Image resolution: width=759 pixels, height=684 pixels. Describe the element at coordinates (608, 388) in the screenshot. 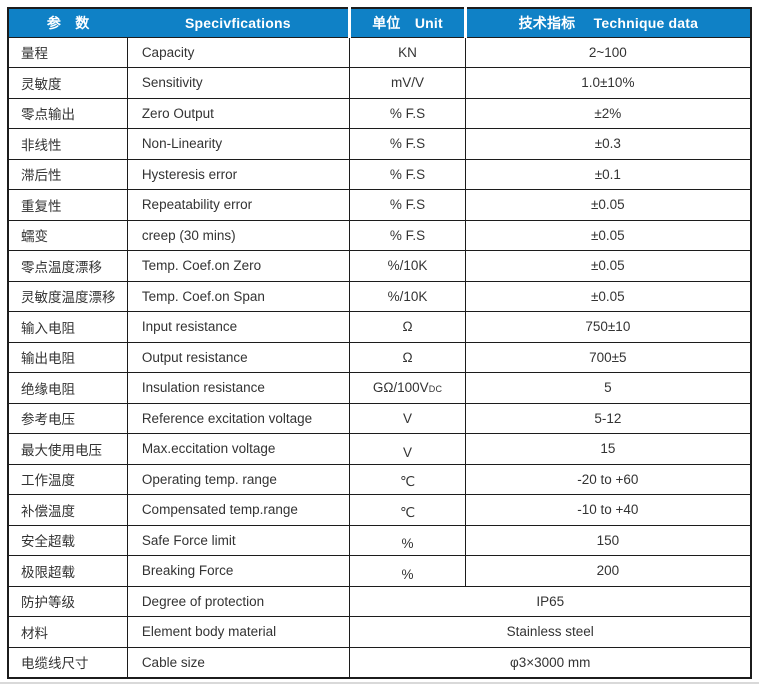

I see `value-cell: 5` at that location.